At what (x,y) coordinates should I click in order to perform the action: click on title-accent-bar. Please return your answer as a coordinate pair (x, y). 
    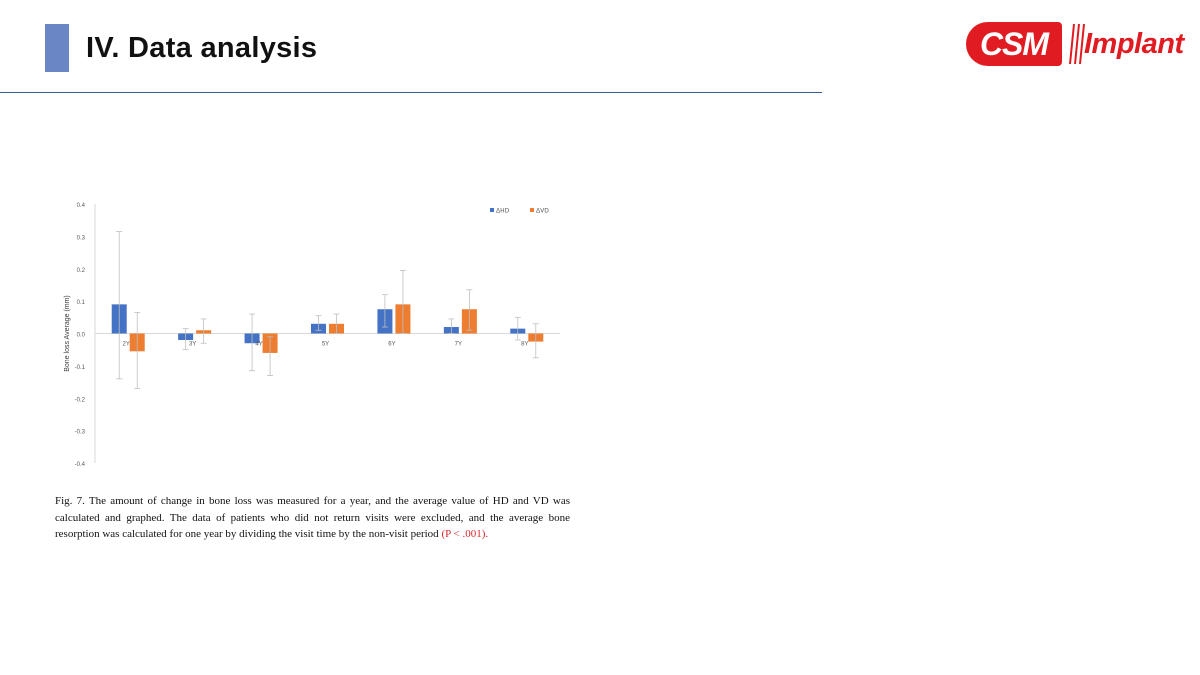
    Looking at the image, I should click on (57, 48).